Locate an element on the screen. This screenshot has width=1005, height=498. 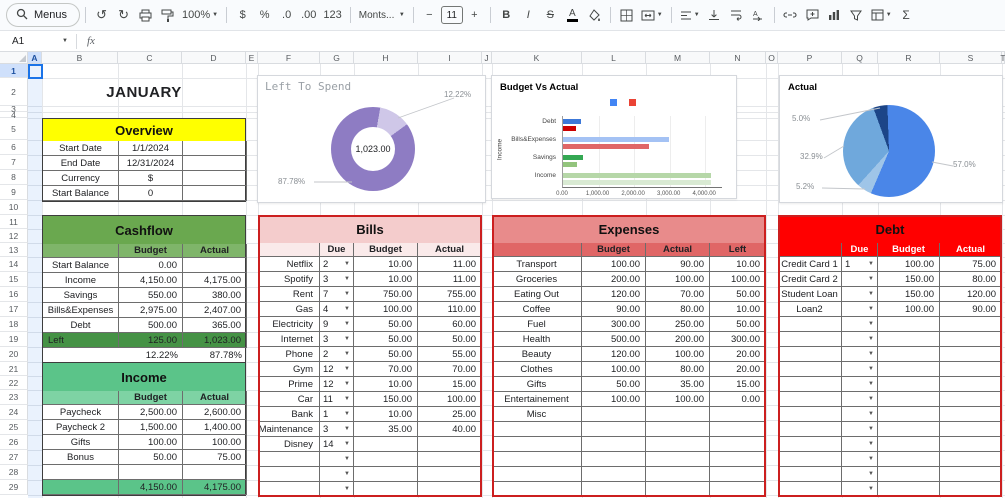
column-header-a: A is located at coordinates (35, 58).